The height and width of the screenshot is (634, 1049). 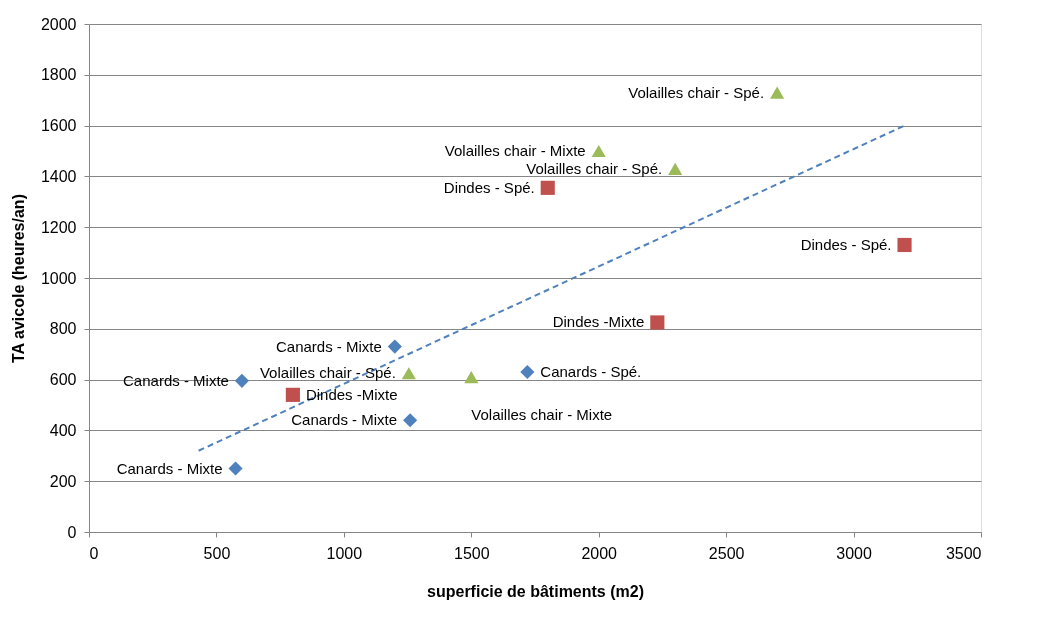 I want to click on y-tick-label: 800, so click(x=63, y=329).